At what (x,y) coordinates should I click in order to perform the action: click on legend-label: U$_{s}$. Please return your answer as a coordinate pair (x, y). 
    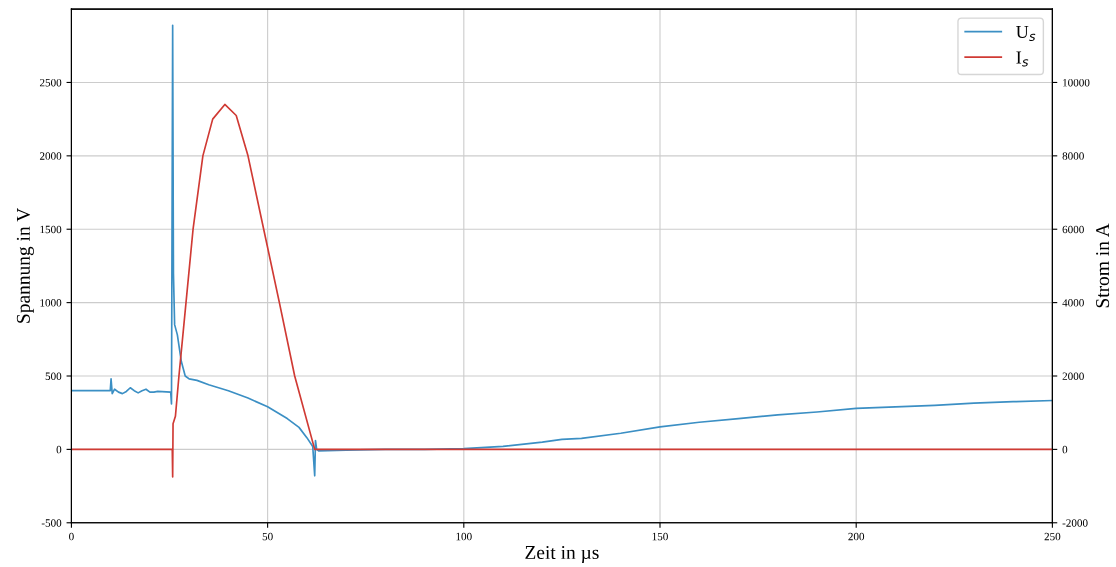
    Looking at the image, I should click on (1026, 34).